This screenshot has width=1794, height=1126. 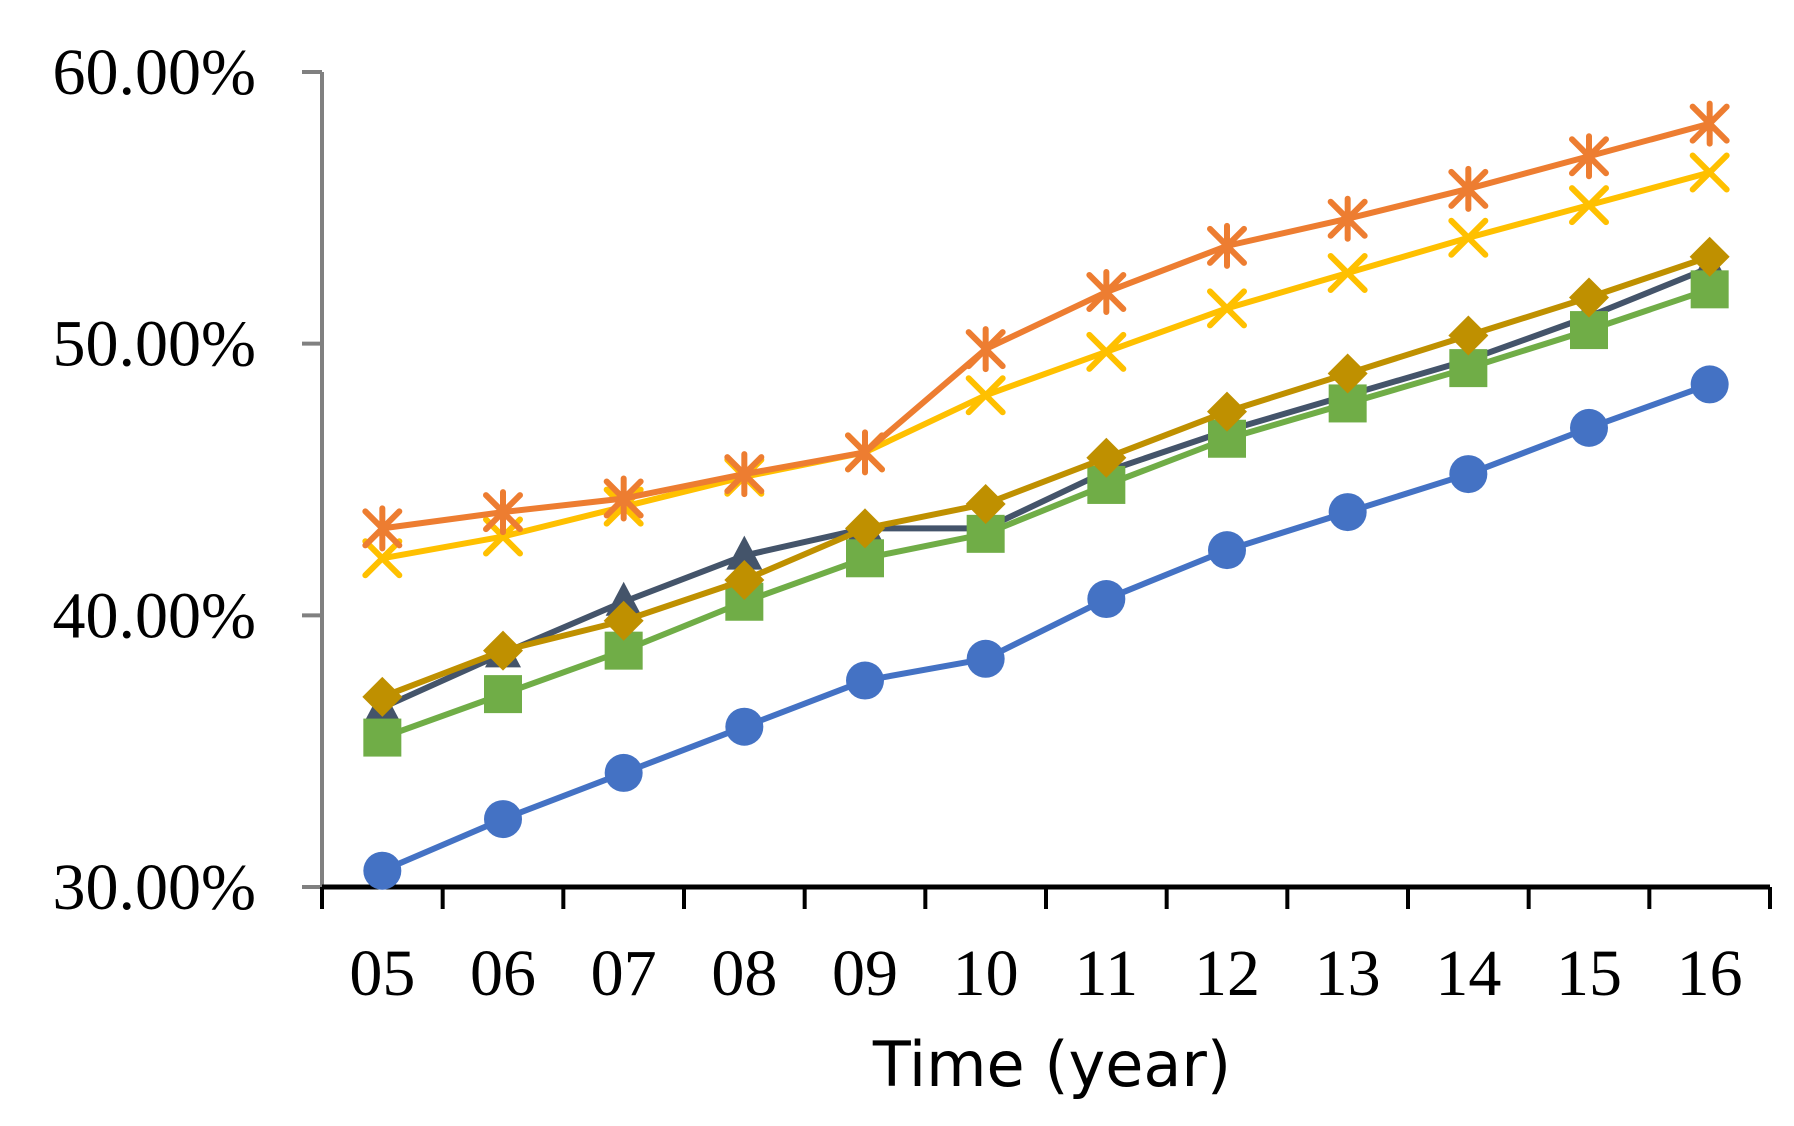 What do you see at coordinates (1589, 973) in the screenshot?
I see `x-tick-label: 15` at bounding box center [1589, 973].